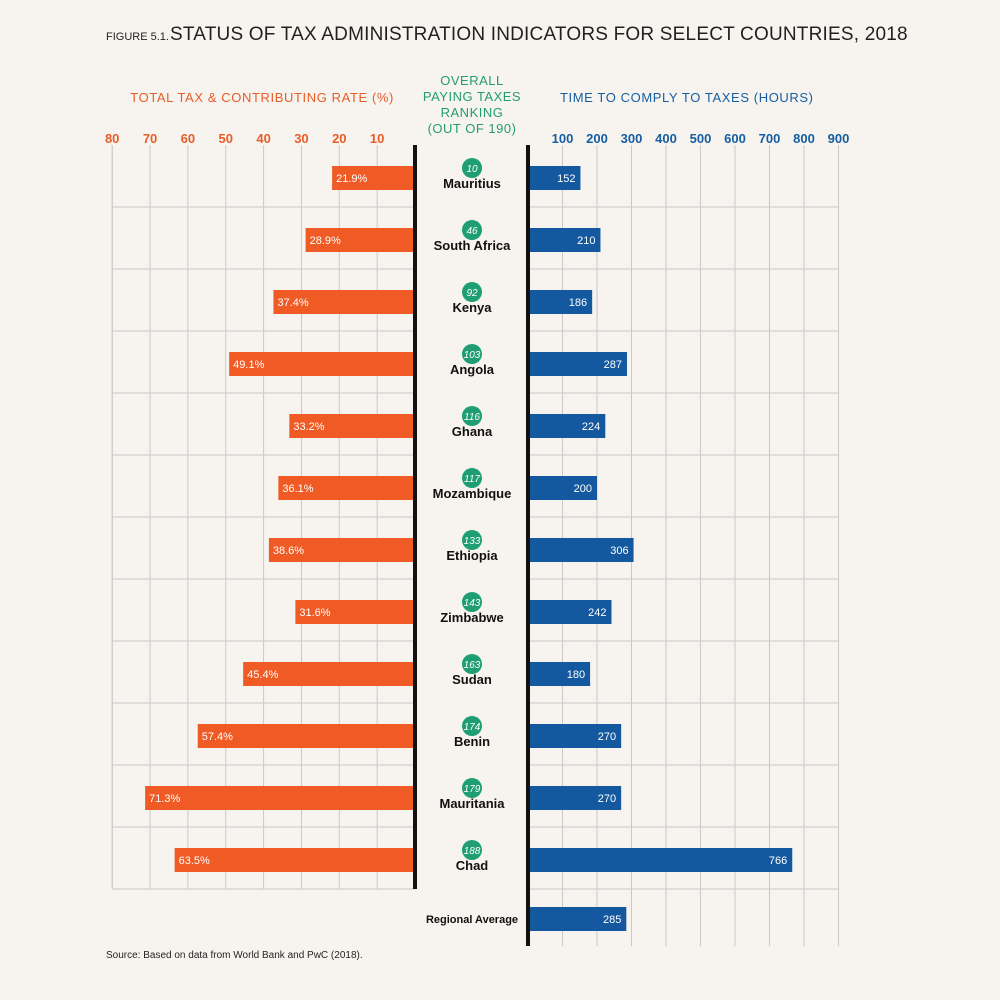  Describe the element at coordinates (112, 138) in the screenshot. I see `left-tick-label: 80` at that location.